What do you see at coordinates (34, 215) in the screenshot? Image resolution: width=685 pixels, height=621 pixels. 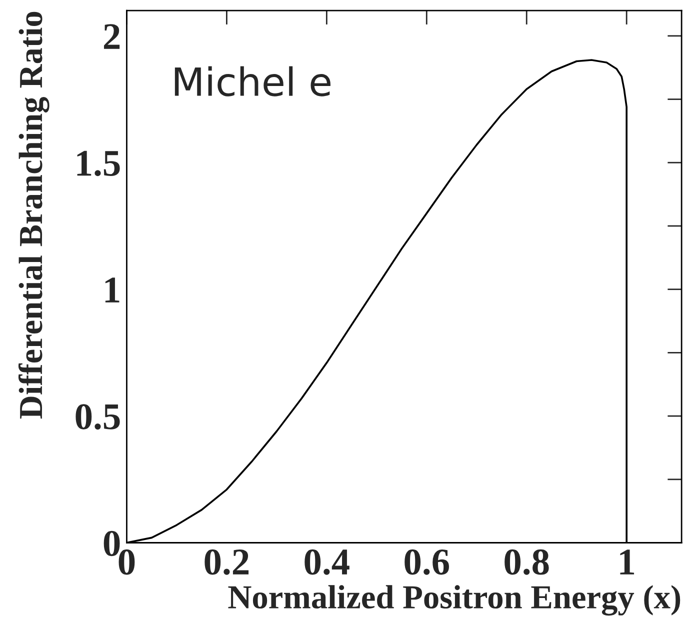 I see `y-axis-title: Differential Branching Ratio` at bounding box center [34, 215].